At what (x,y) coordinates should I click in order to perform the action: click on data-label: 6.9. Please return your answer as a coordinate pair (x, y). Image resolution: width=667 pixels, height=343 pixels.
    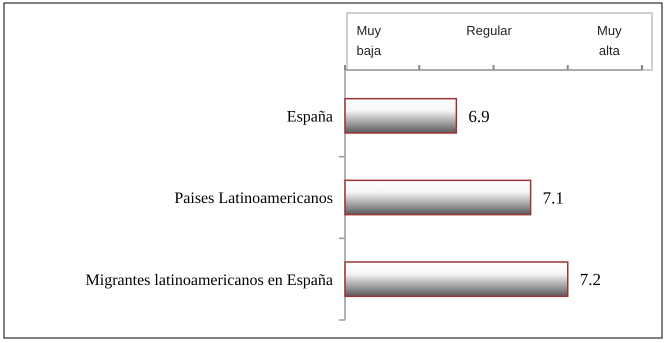
    Looking at the image, I should click on (479, 116).